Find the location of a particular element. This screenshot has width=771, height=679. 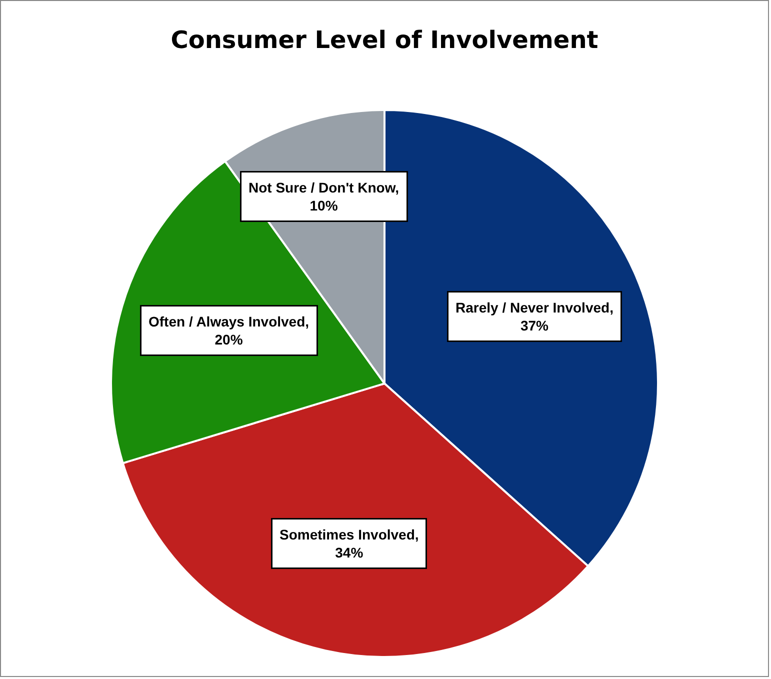

slice-label: Sometimes Involved, 34% is located at coordinates (349, 543).